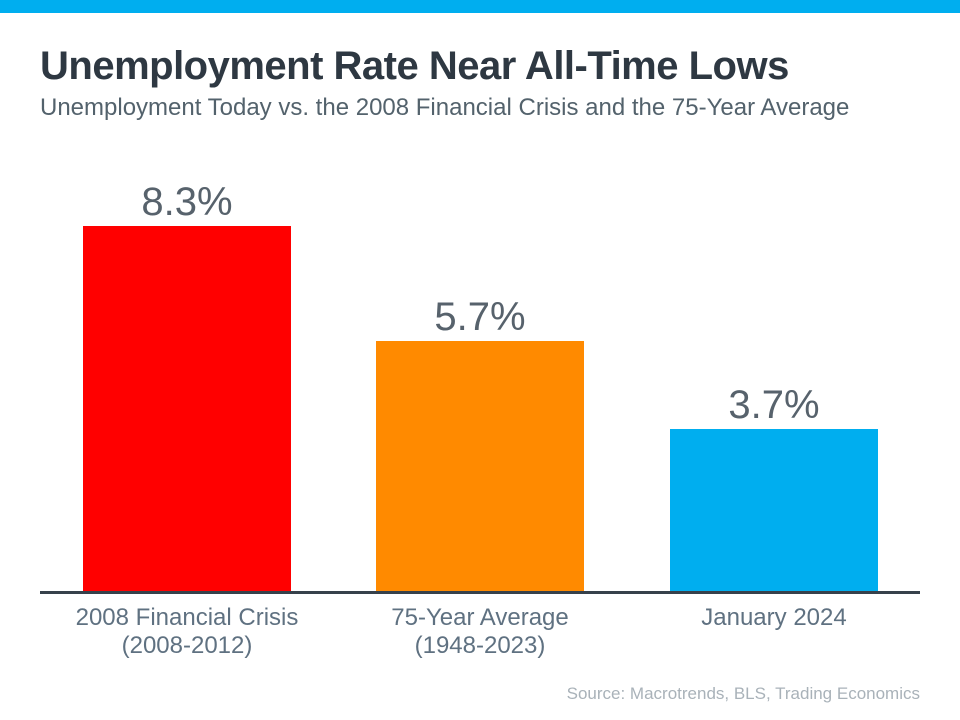  What do you see at coordinates (187, 645) in the screenshot?
I see `bar-category-label-line: (2008-2012)` at bounding box center [187, 645].